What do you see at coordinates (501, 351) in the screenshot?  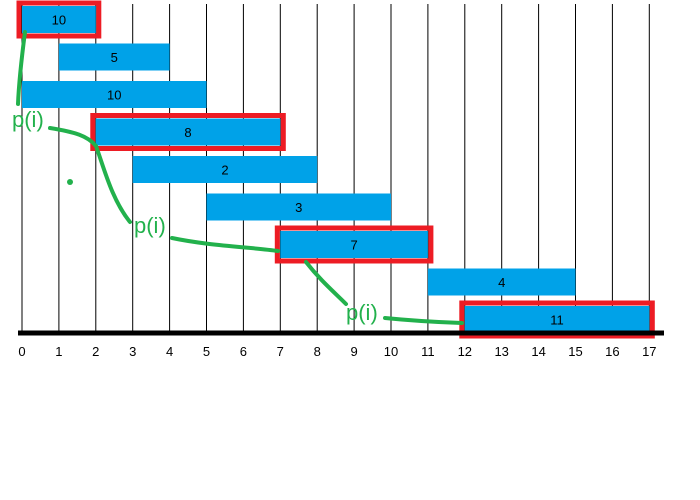 I see `tick-label-13: 13` at bounding box center [501, 351].